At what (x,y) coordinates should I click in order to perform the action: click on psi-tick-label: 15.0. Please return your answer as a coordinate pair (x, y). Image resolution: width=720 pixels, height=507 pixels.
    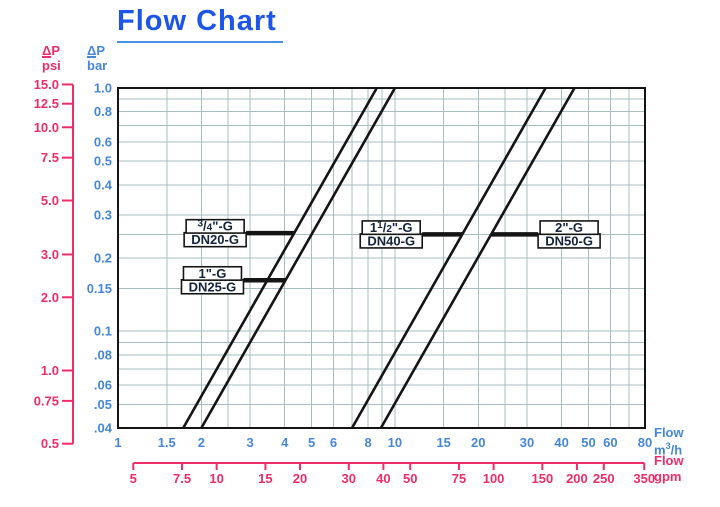
    Looking at the image, I should click on (46, 84).